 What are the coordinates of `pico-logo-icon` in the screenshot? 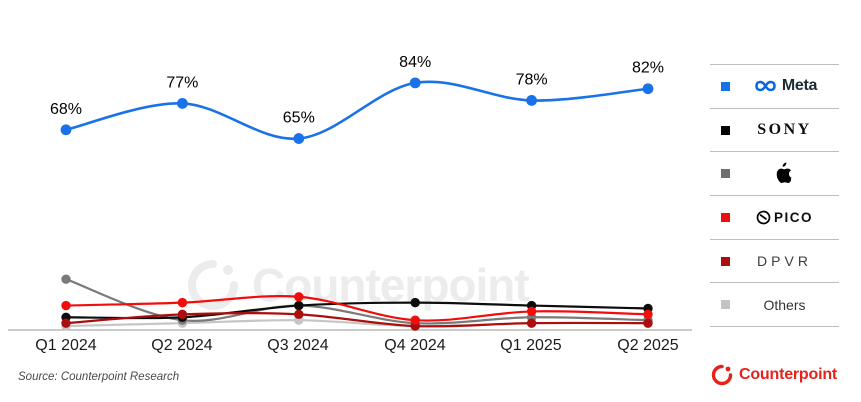 It's located at (763, 217).